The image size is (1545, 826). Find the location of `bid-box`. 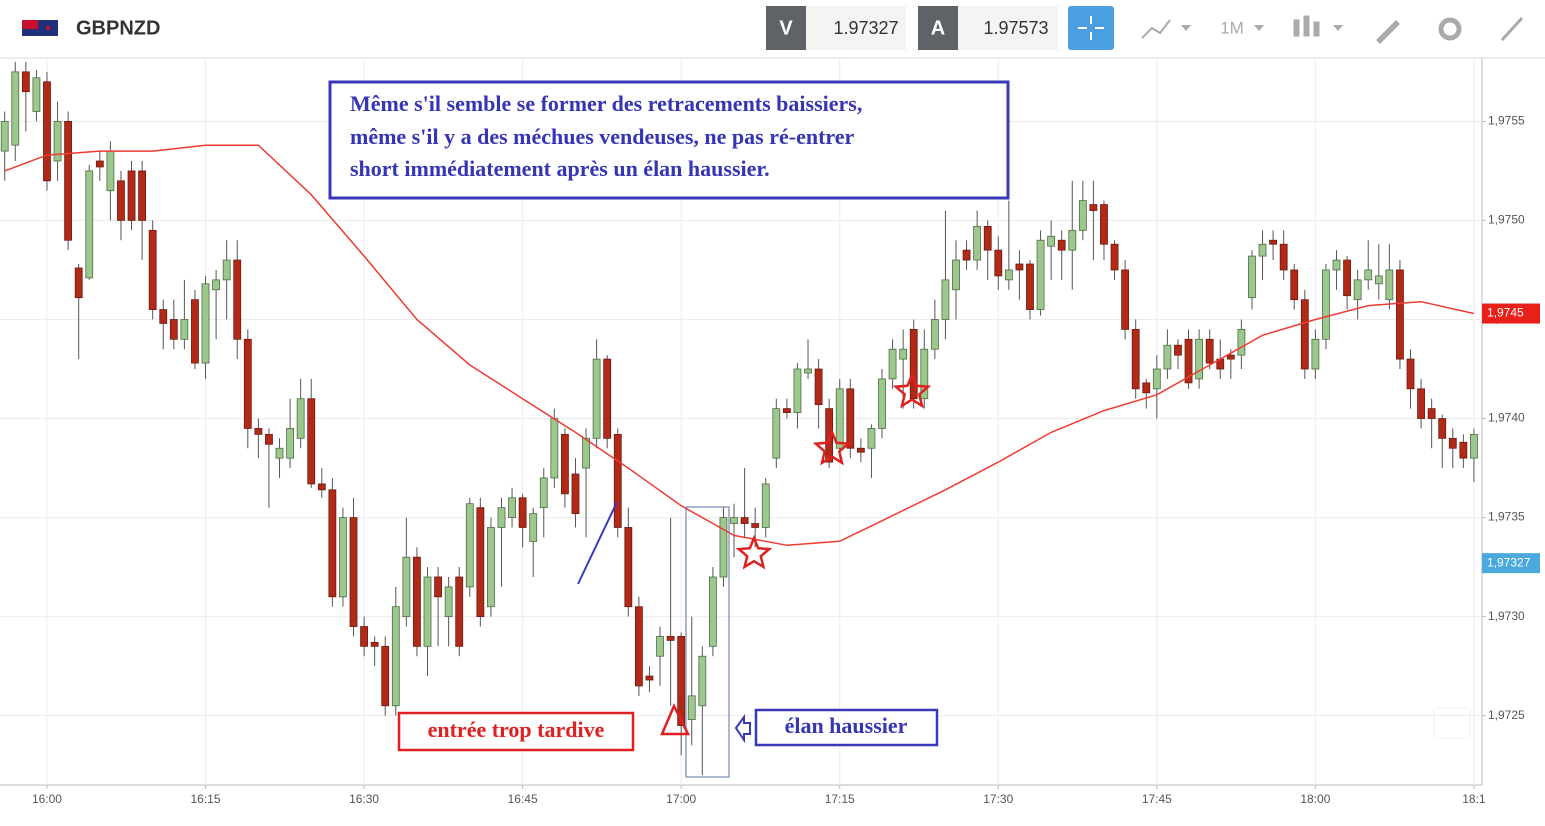

bid-box is located at coordinates (856, 28).